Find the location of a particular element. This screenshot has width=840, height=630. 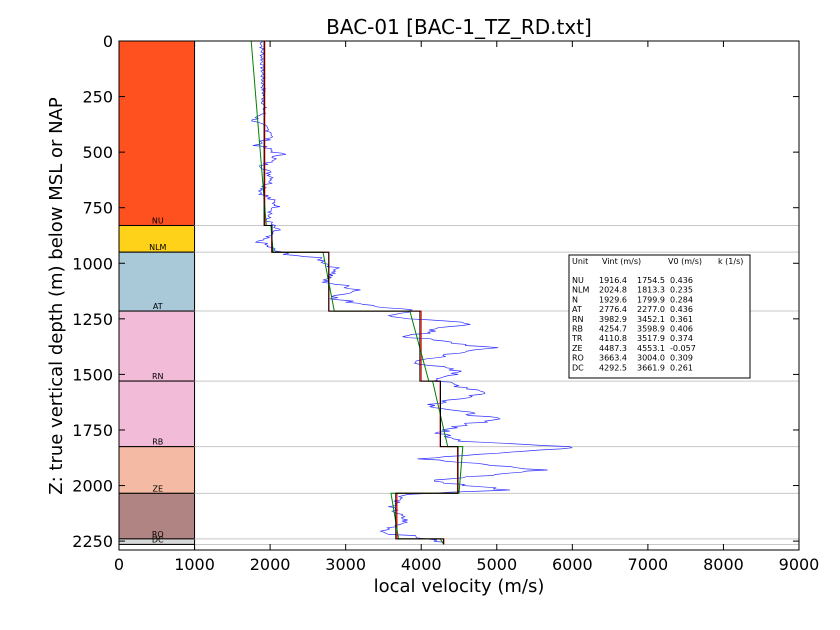

y-tick-label: 1750 is located at coordinates (92, 430).